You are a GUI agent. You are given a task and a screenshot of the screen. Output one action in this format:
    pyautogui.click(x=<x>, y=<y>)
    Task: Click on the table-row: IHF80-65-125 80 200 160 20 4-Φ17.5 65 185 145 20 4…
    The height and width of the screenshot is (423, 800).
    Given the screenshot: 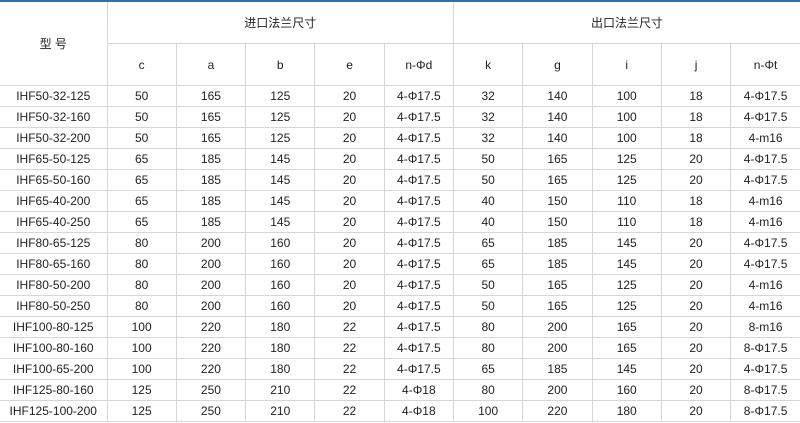 What is the action you would take?
    pyautogui.click(x=400, y=243)
    